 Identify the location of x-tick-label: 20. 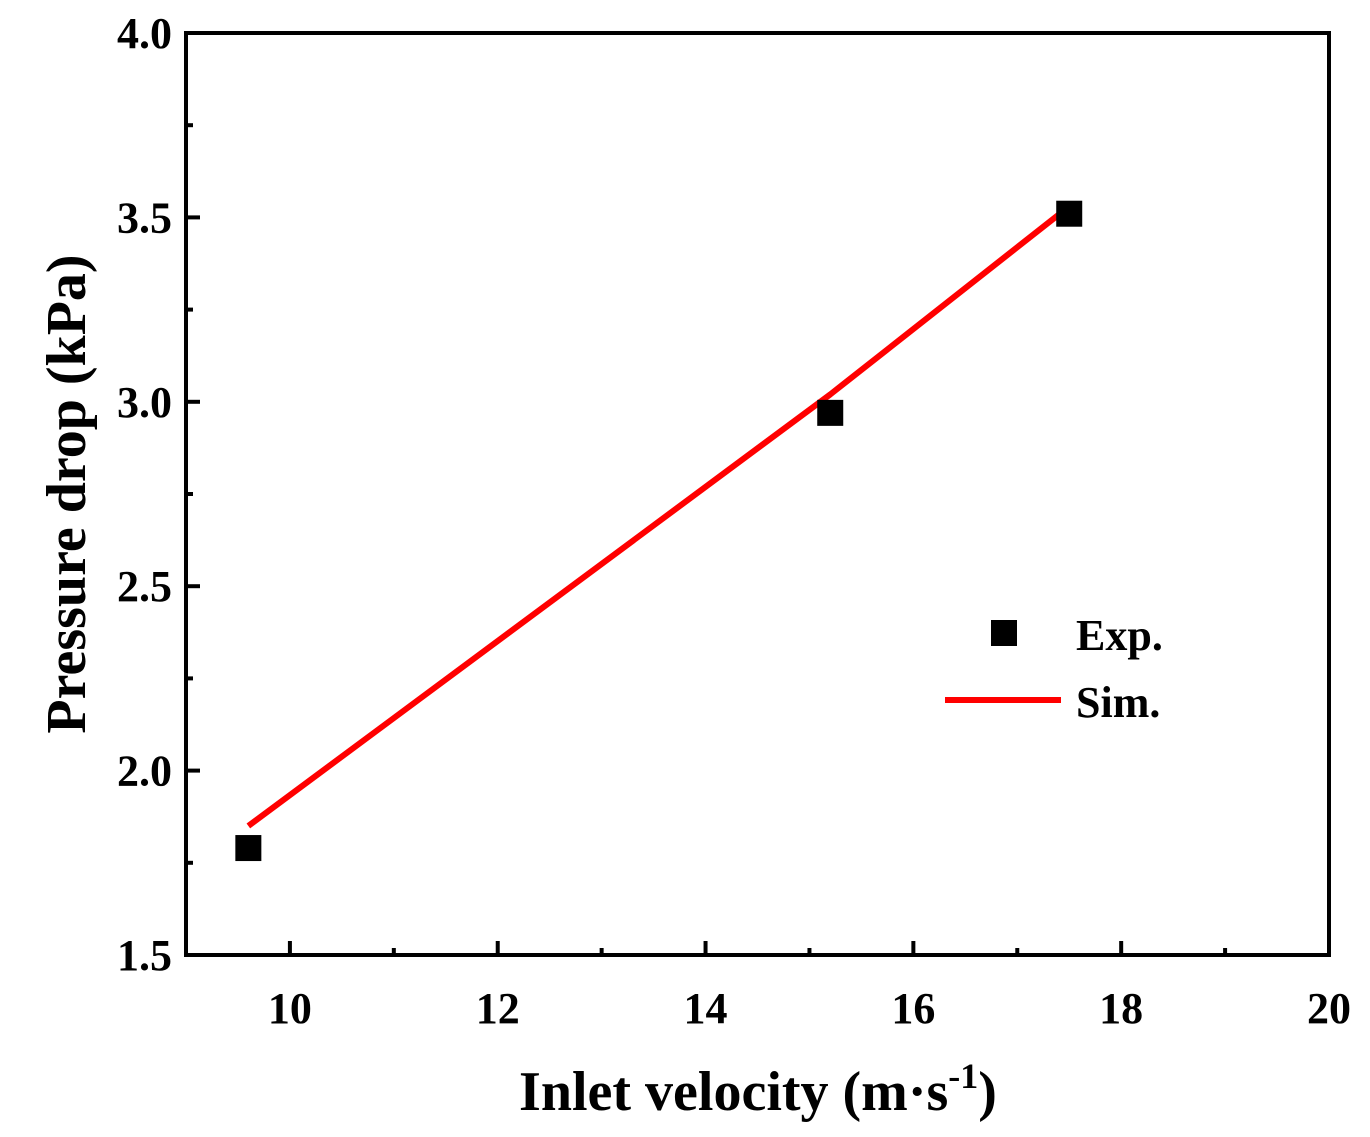
(1329, 1008).